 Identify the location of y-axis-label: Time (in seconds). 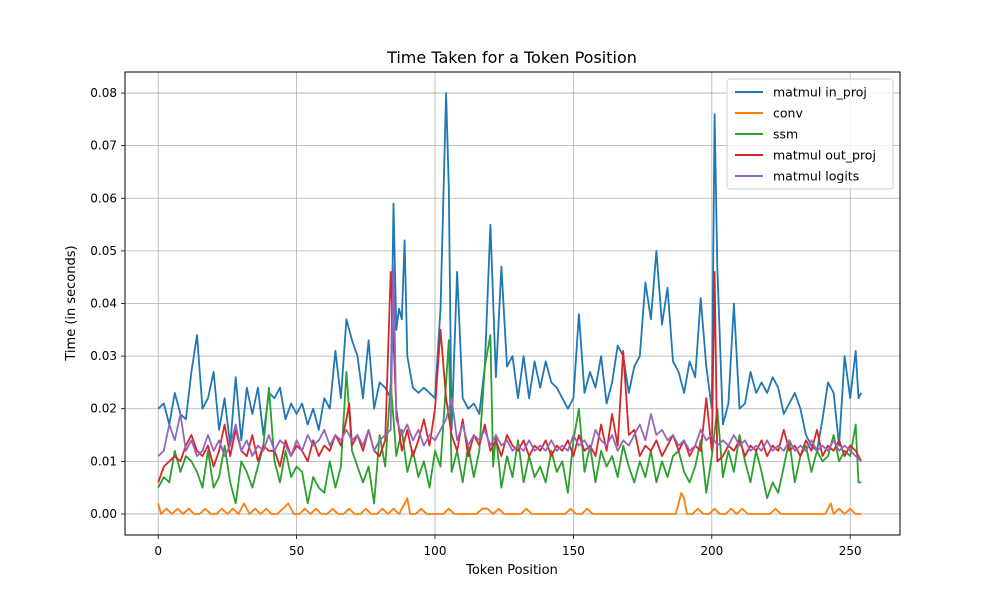
(71, 303).